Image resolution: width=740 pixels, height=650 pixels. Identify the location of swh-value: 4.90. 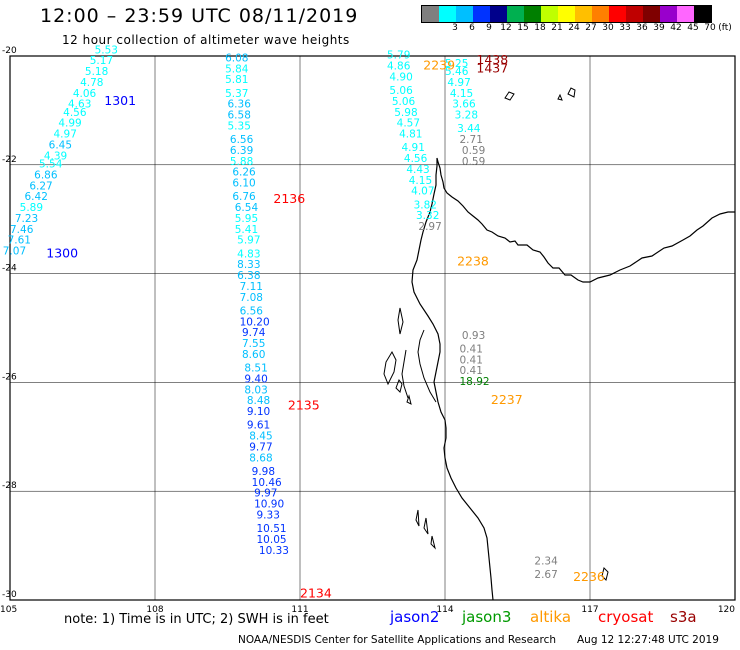
(400, 77).